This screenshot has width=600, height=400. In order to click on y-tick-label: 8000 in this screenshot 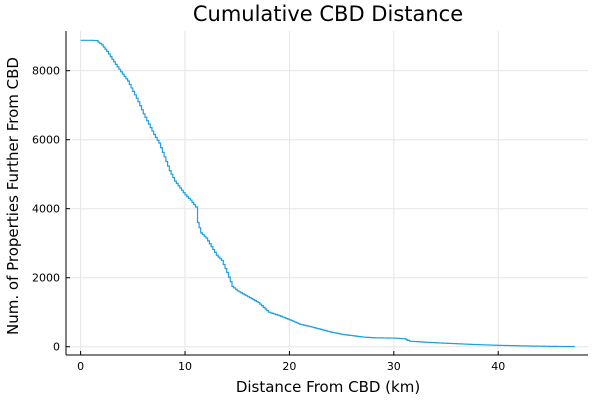, I will do `click(46, 71)`.